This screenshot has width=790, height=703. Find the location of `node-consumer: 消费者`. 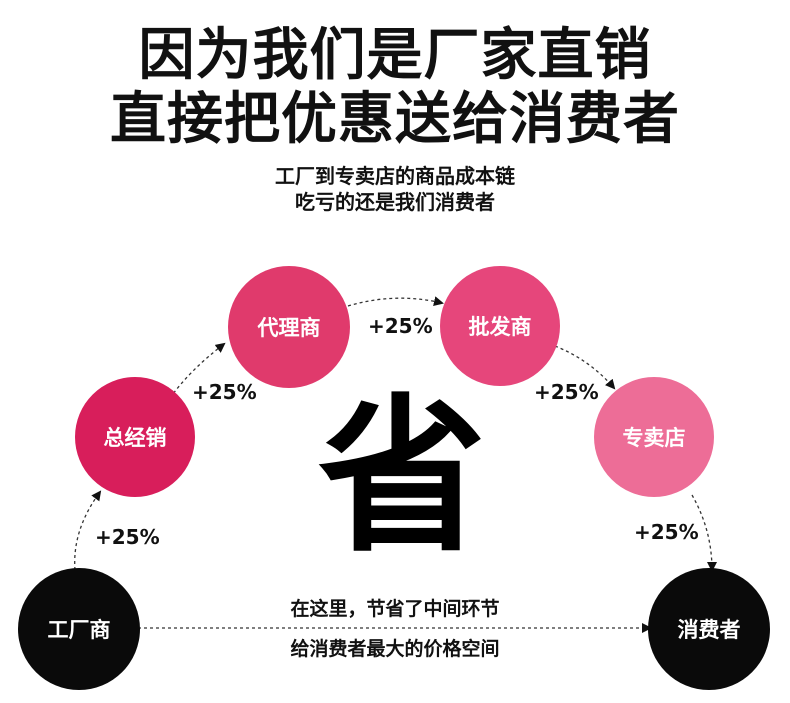

node-consumer: 消费者 is located at coordinates (709, 629).